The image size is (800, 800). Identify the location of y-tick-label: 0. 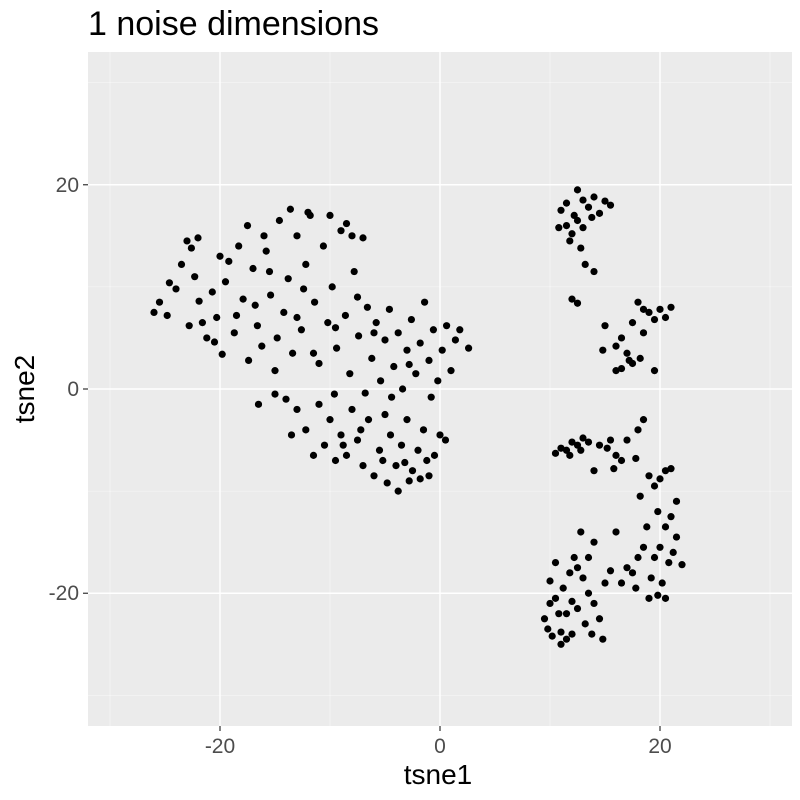
(73, 389).